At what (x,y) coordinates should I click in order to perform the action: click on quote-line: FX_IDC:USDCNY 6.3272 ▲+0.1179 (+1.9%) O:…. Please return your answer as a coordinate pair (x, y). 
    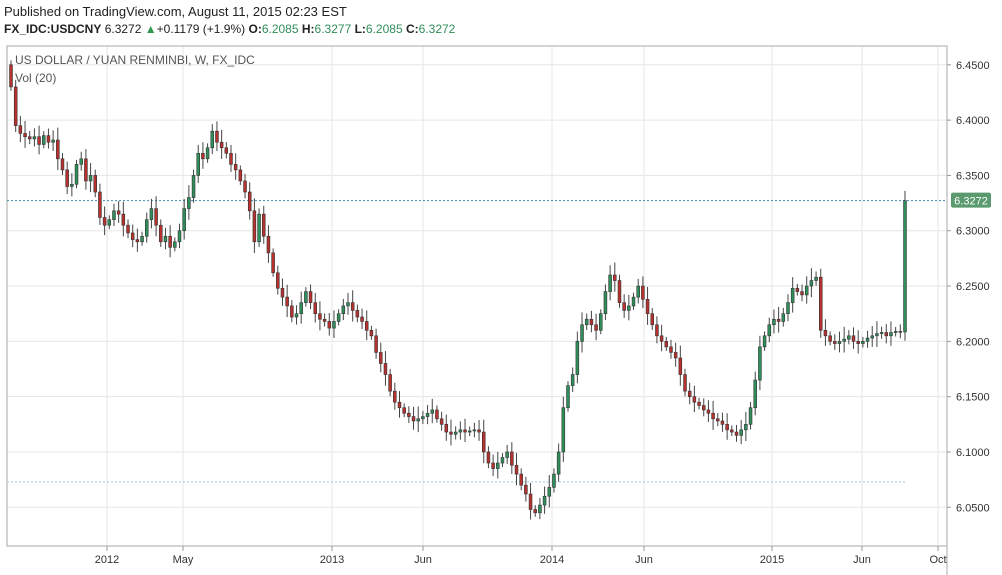
    Looking at the image, I should click on (229, 29).